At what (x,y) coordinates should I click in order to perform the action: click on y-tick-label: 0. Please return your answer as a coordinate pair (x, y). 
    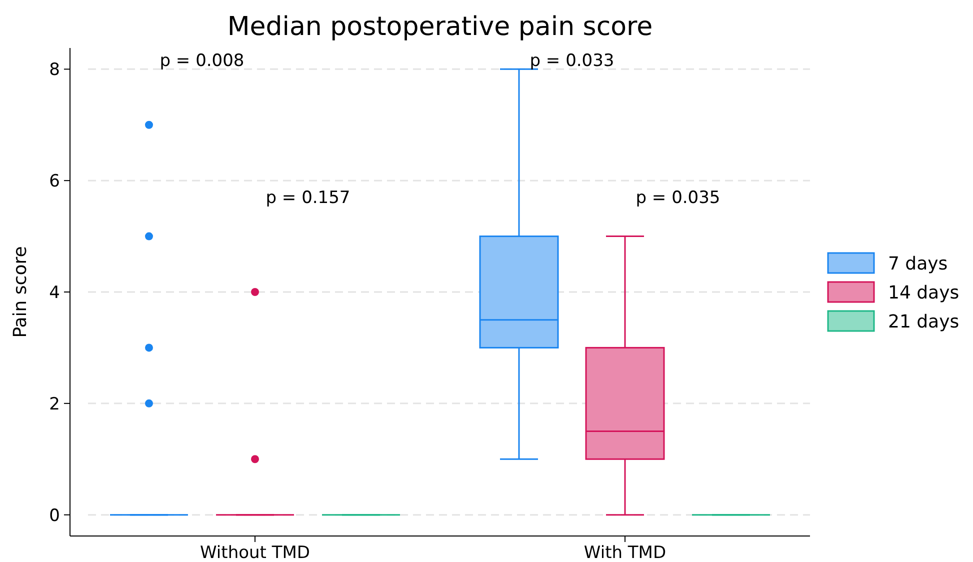
    Looking at the image, I should click on (54, 516).